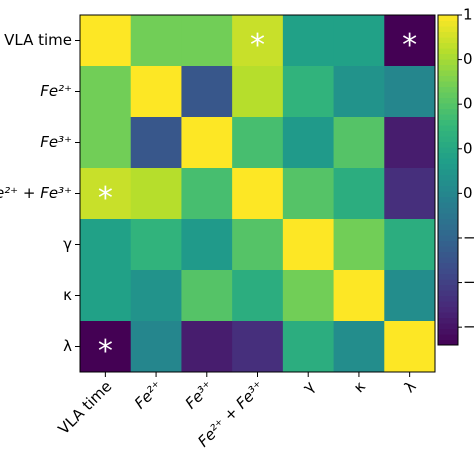 The height and width of the screenshot is (474, 474). Describe the element at coordinates (85, 407) in the screenshot. I see `x-tick-label: VLA time` at that location.